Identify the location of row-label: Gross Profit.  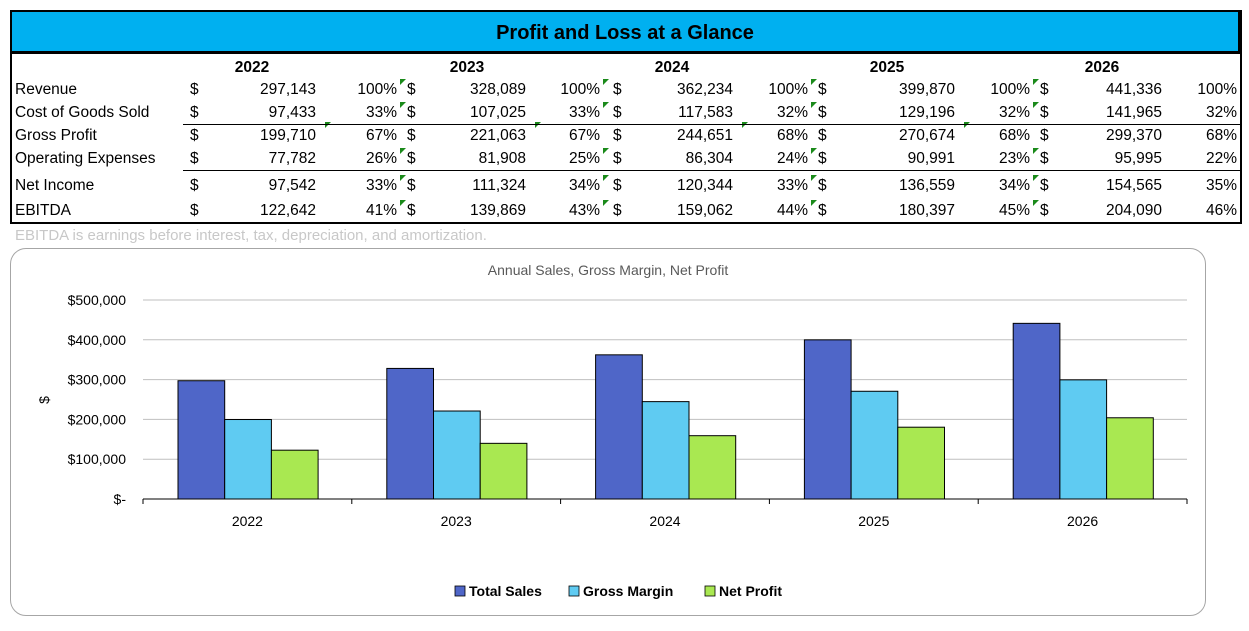
(56, 135).